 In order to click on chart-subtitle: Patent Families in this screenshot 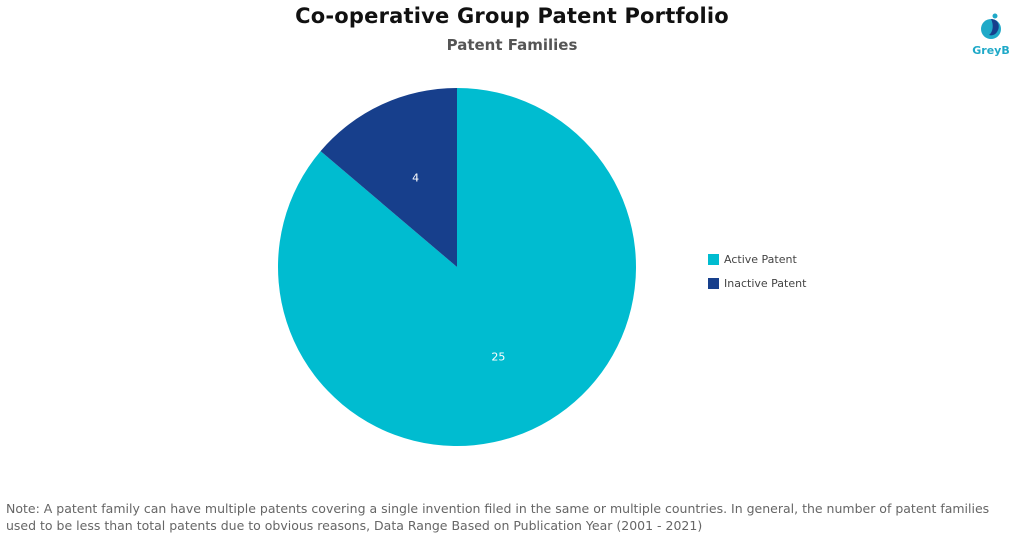, I will do `click(512, 45)`.